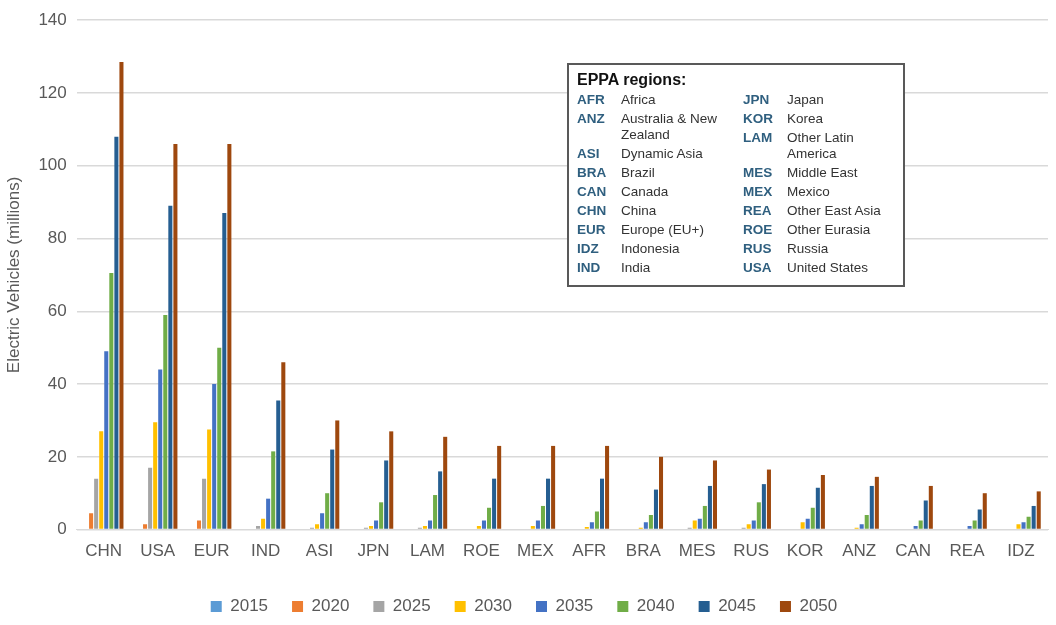 The height and width of the screenshot is (625, 1056). Describe the element at coordinates (737, 606) in the screenshot. I see `legend-label: 2045` at that location.